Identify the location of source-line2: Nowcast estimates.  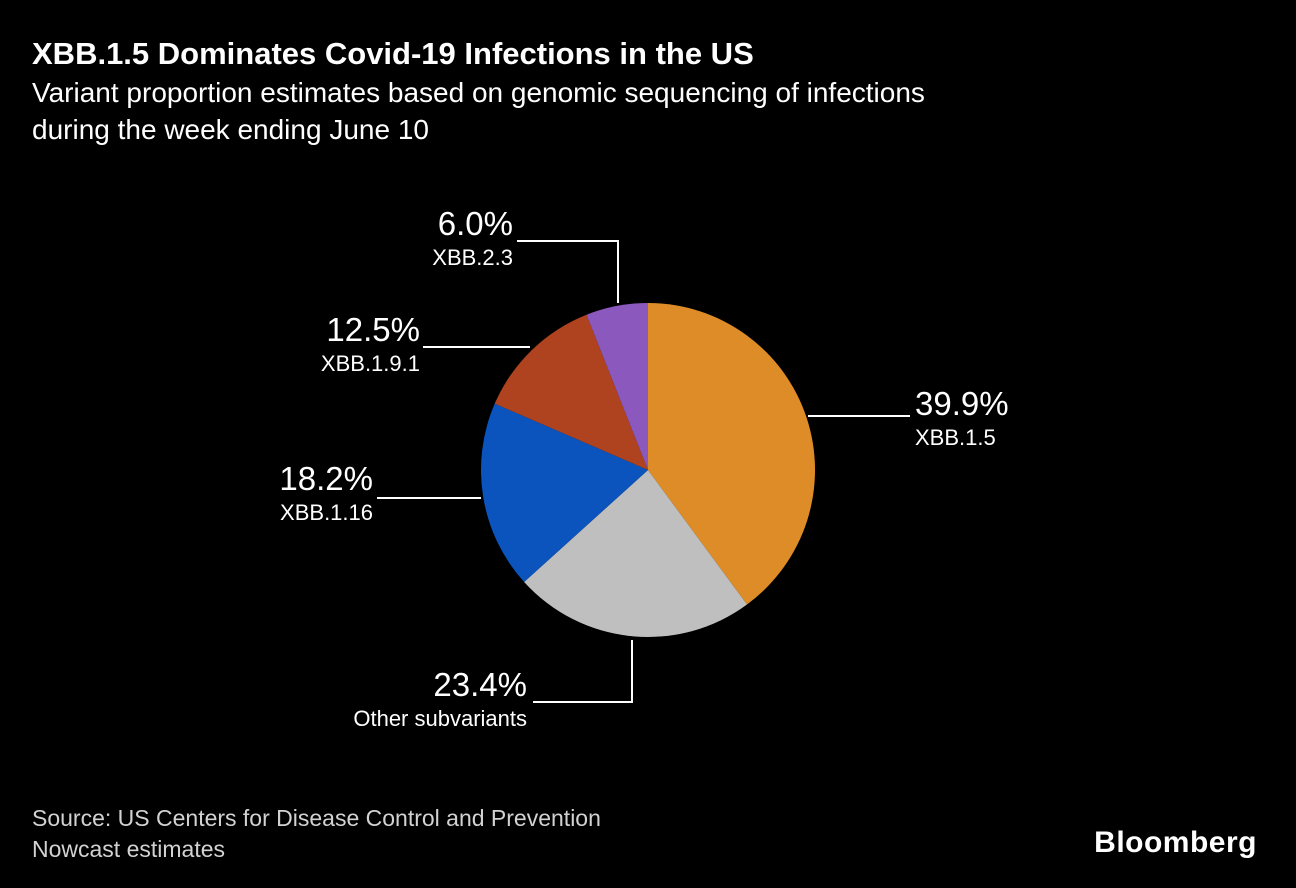
(129, 849).